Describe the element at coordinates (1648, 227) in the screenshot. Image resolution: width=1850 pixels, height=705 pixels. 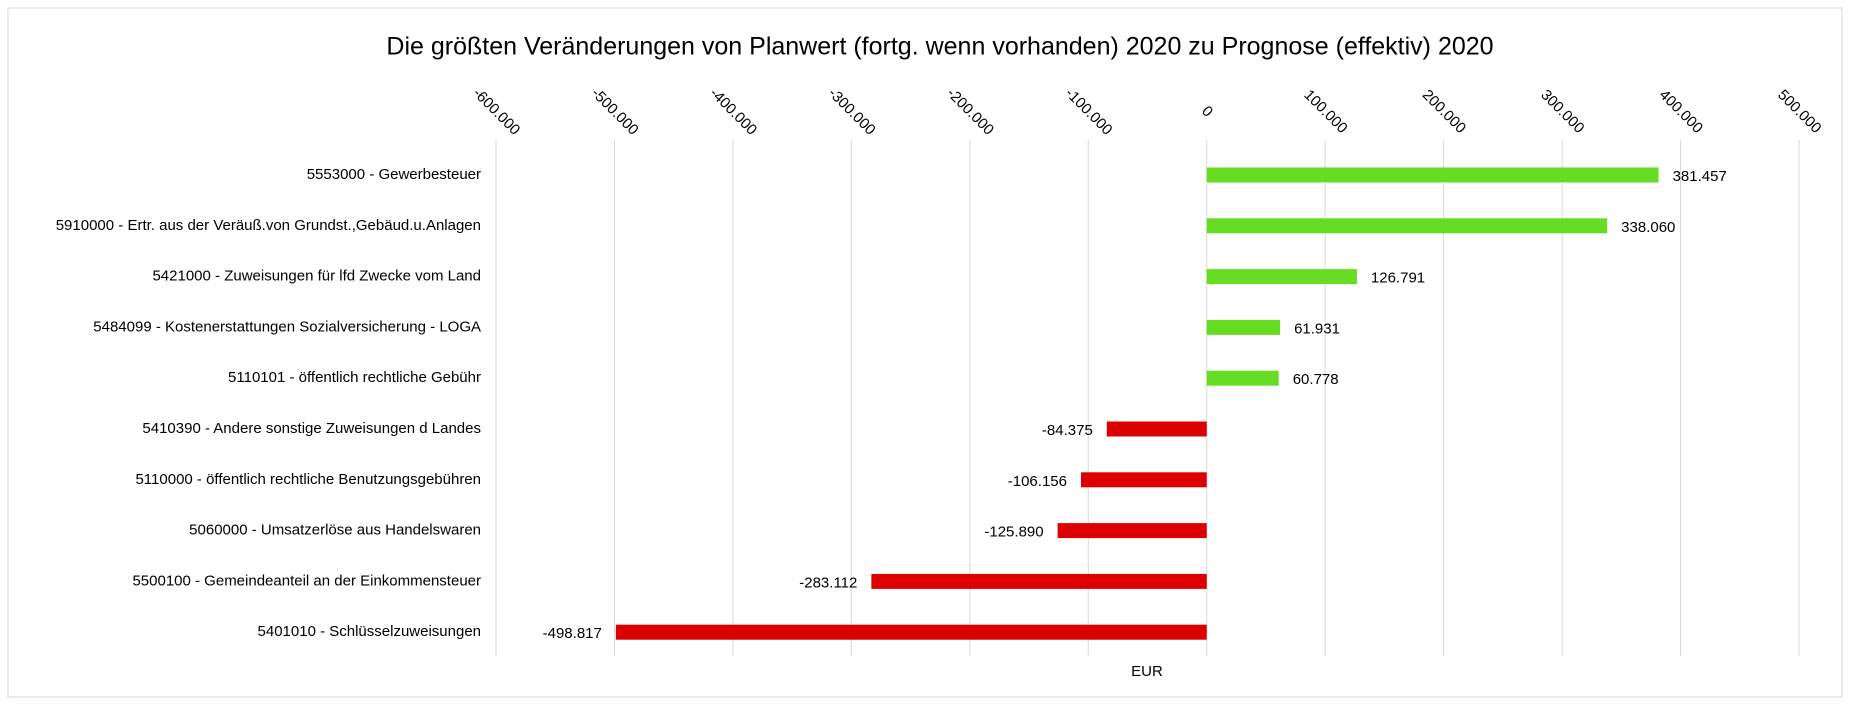
I see `value-label: 338.060` at that location.